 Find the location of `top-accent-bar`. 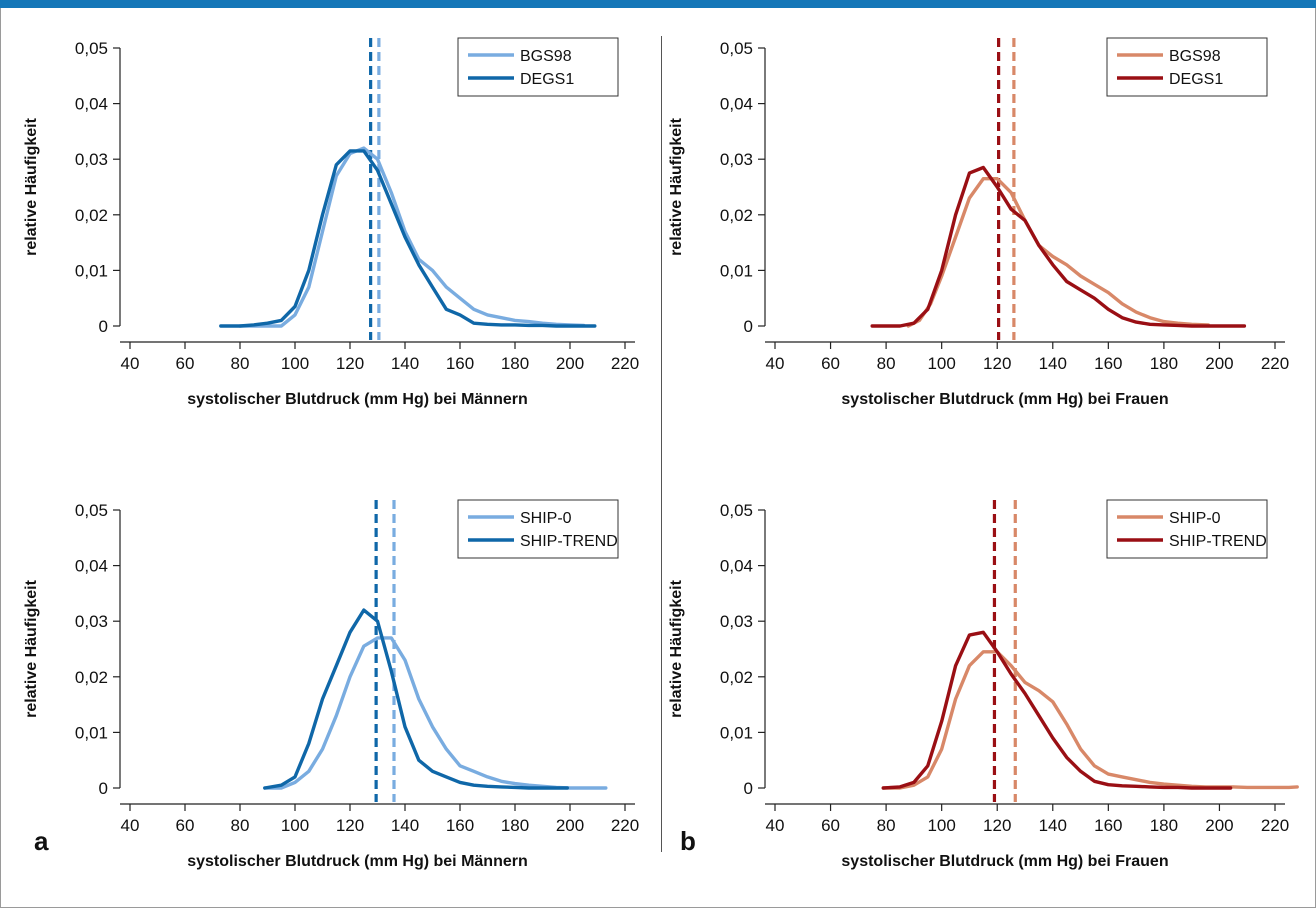

top-accent-bar is located at coordinates (658, 4).